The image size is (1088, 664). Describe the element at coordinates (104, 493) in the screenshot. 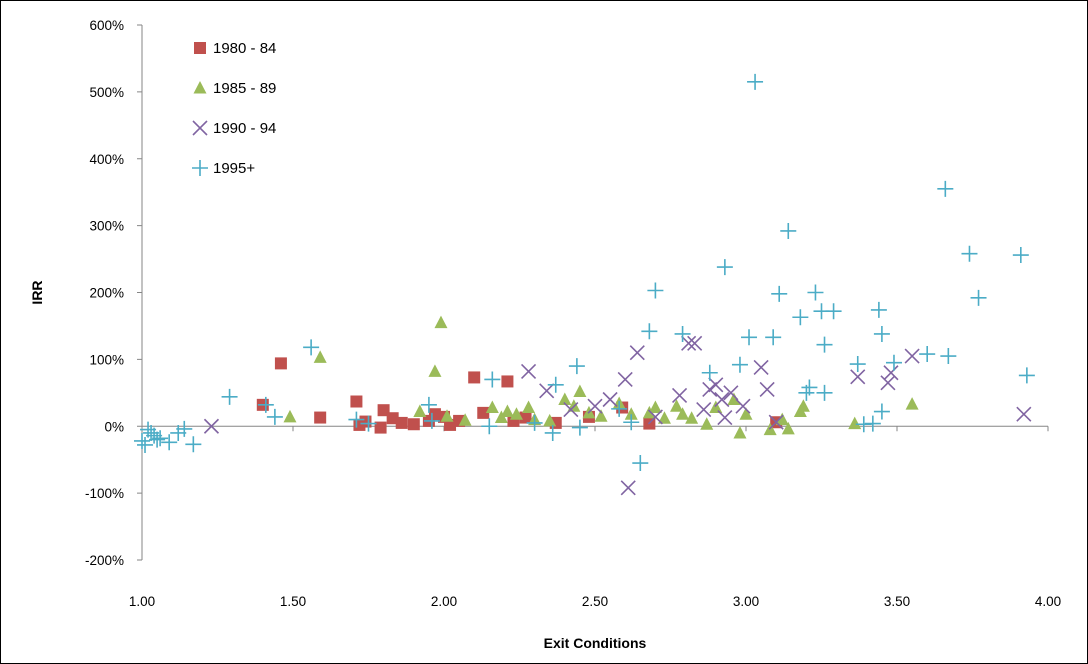

I see `y-tick-label: -100%` at that location.